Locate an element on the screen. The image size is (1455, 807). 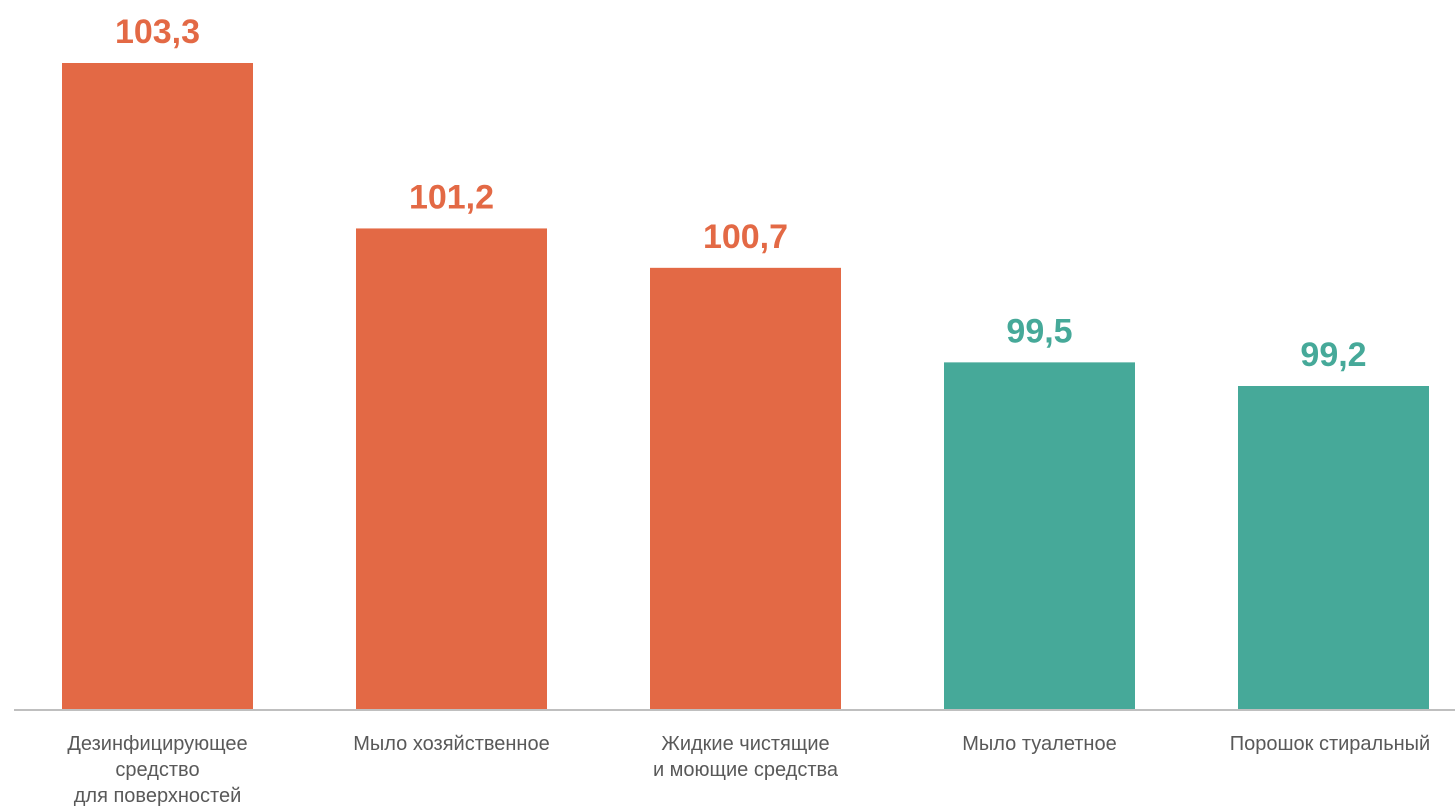
value-label-1: 101,2 is located at coordinates (451, 197).